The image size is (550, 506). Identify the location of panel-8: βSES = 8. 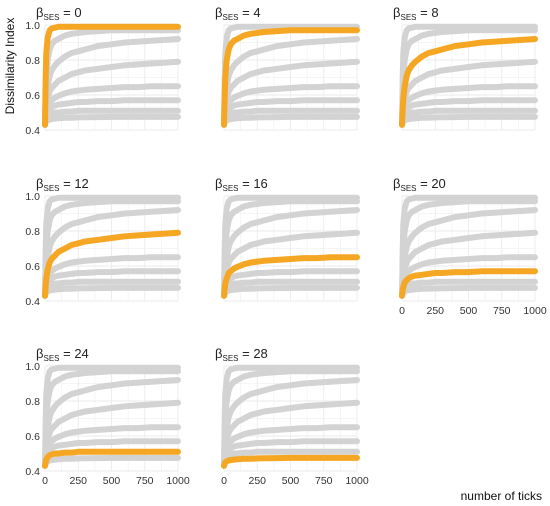
(465, 68).